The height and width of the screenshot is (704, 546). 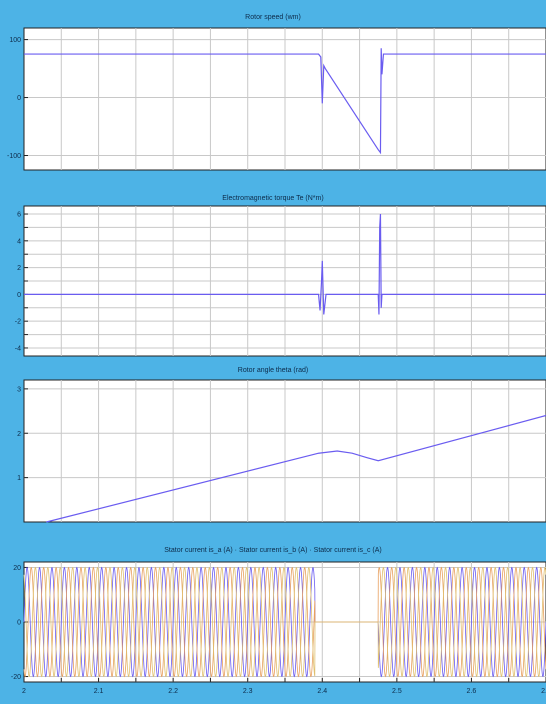 I want to click on x-tick-label: 2.2, so click(x=173, y=691).